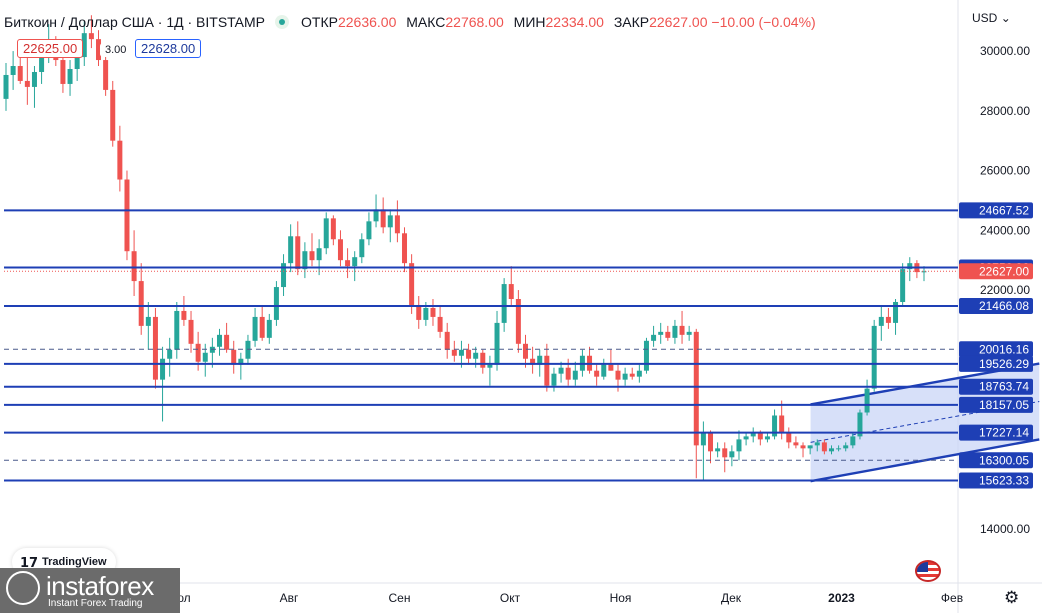 Image resolution: width=1042 pixels, height=613 pixels. I want to click on buy-price-button: 22628.00, so click(168, 48).